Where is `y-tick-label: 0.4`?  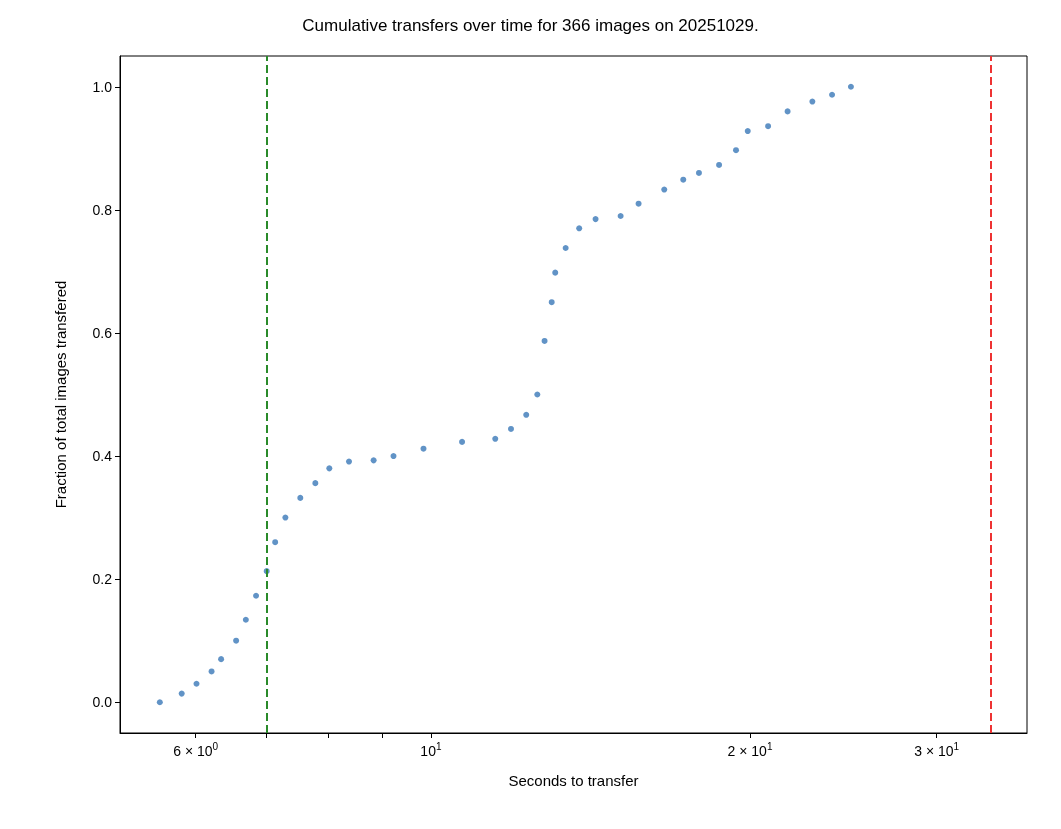
y-tick-label: 0.4 is located at coordinates (102, 456).